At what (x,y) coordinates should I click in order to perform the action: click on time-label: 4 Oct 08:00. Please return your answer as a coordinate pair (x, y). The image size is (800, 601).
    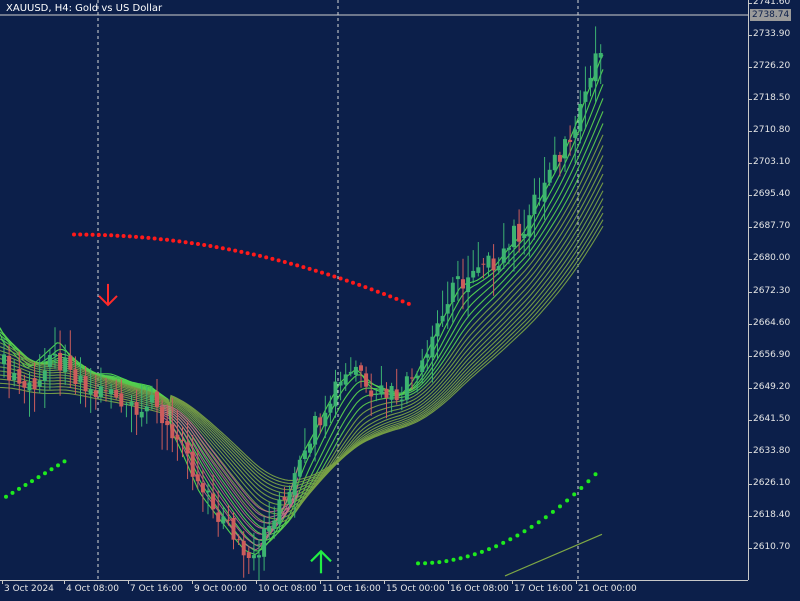
    Looking at the image, I should click on (92, 589).